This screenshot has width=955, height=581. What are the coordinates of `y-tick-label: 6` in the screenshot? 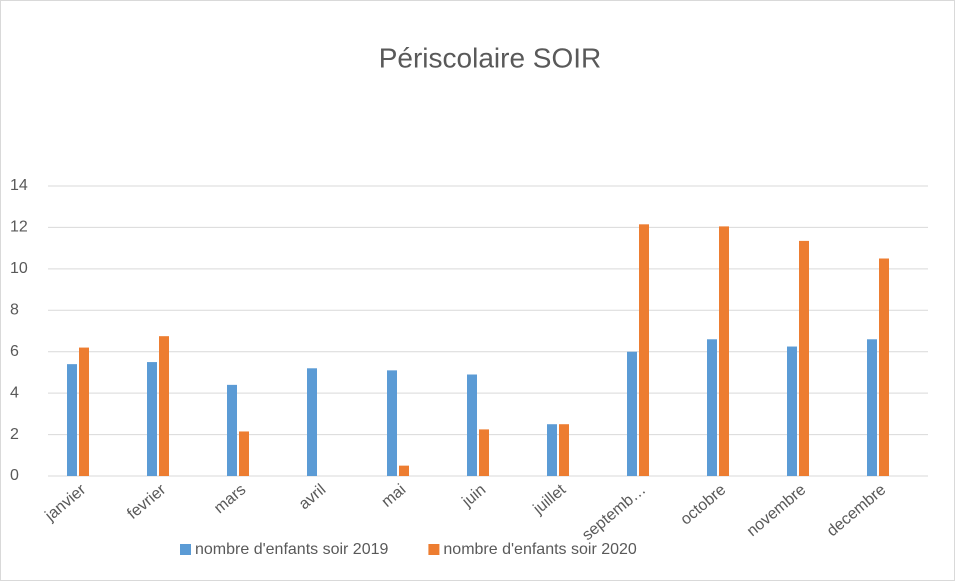 It's located at (14, 351).